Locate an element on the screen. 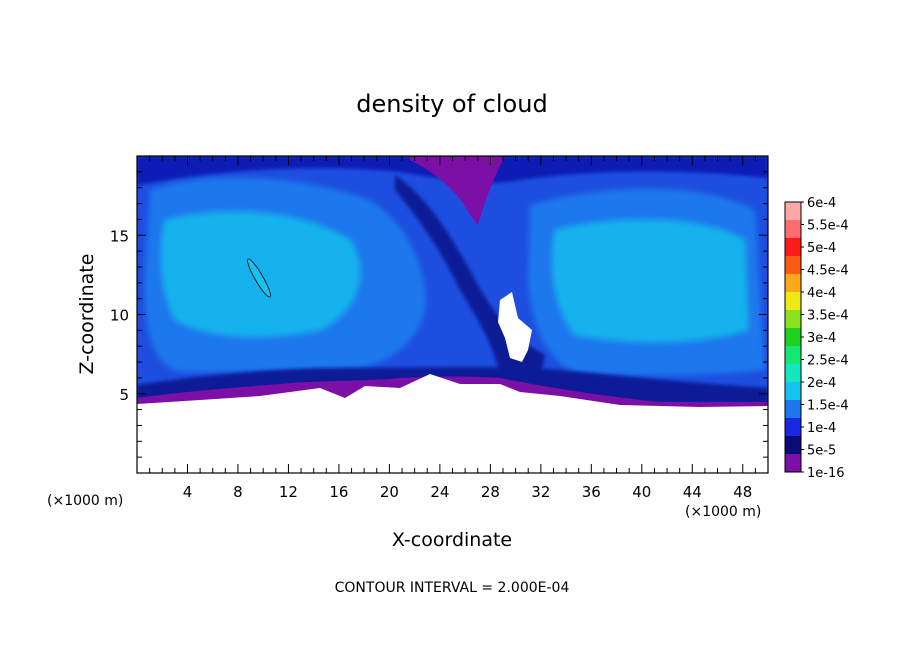 The image size is (904, 654). colorbar-label: 5e-5 is located at coordinates (821, 451).